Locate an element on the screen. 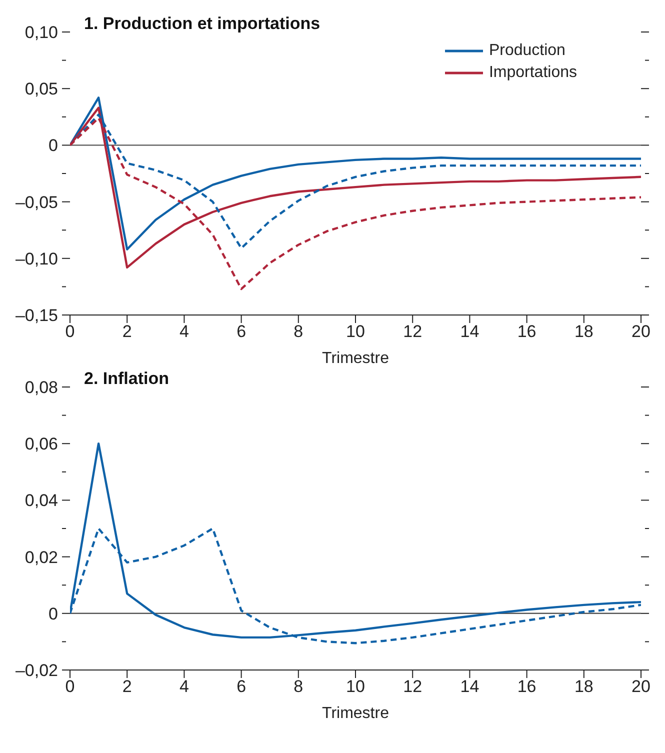 This screenshot has height=753, width=665. y-tick-label: 0,04 is located at coordinates (41, 500).